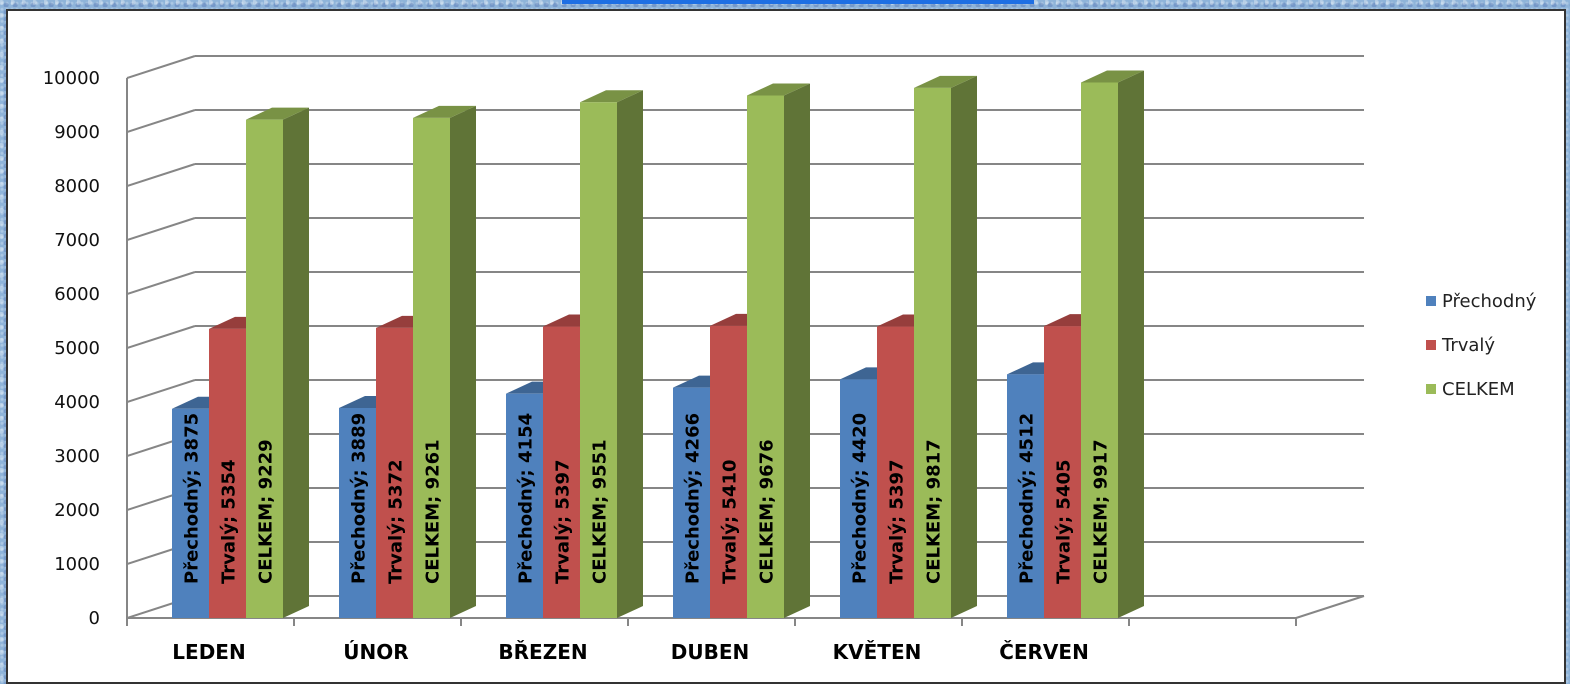  Describe the element at coordinates (1478, 389) in the screenshot. I see `legend-label: CELKEM` at that location.